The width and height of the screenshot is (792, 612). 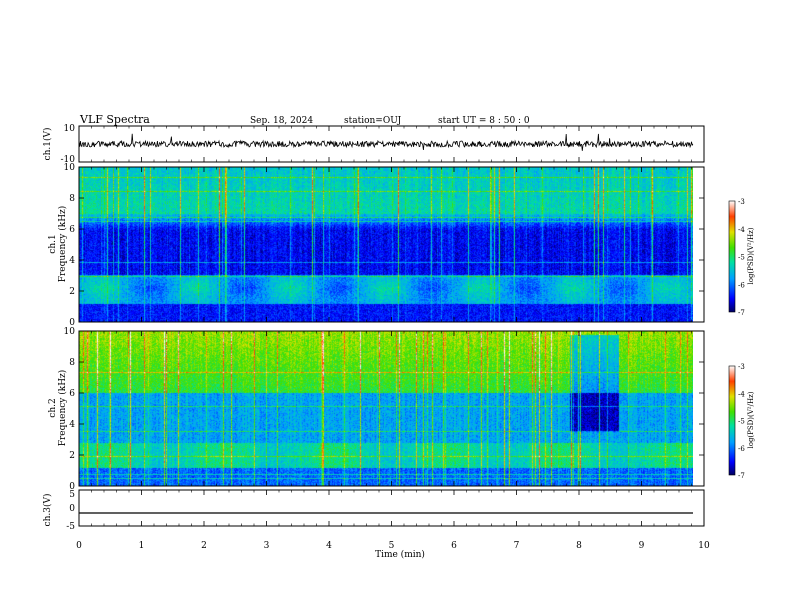 What do you see at coordinates (579, 546) in the screenshot?
I see `time-axis-tick-label: 8` at bounding box center [579, 546].